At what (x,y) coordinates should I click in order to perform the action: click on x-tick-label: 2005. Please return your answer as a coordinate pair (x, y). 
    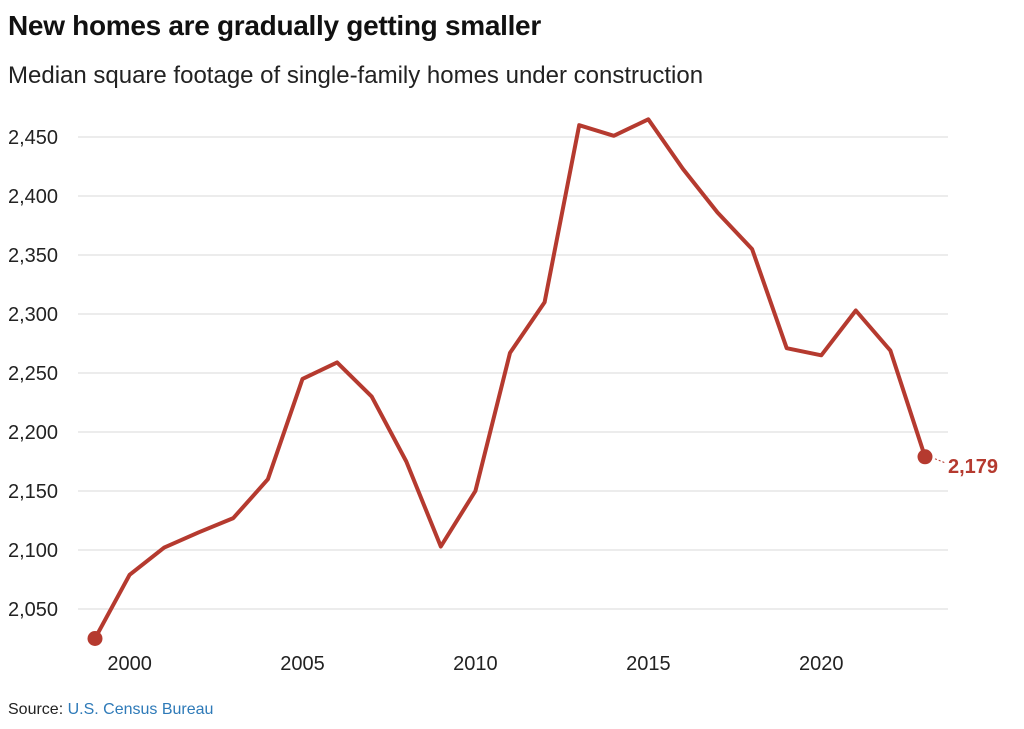
    Looking at the image, I should click on (302, 664).